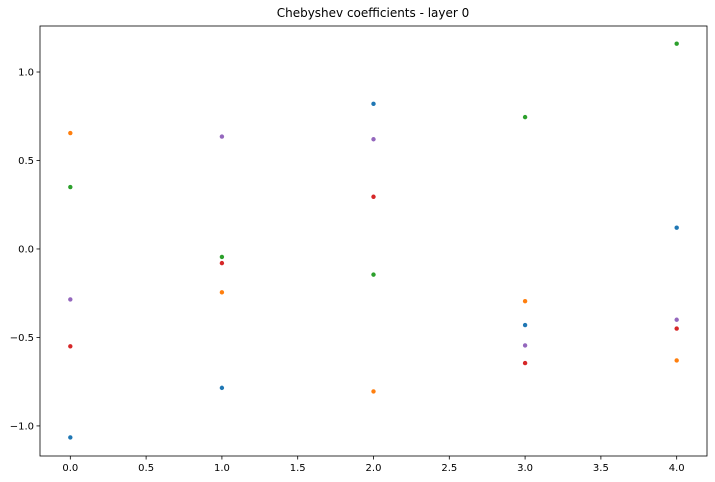 The image size is (715, 482). I want to click on x-tick-label: 0.5, so click(146, 468).